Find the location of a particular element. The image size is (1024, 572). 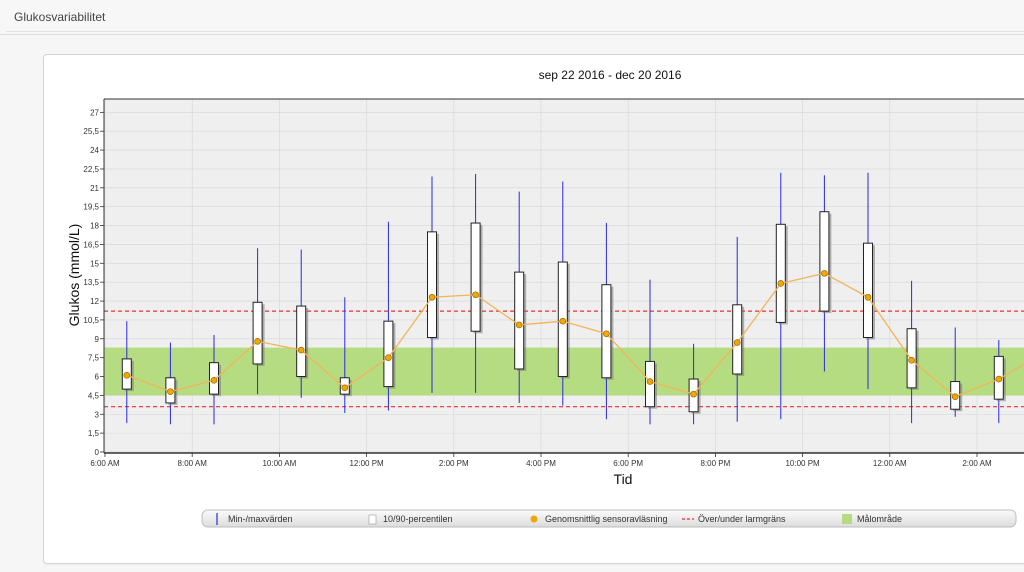

y-tick-label: 4,5 is located at coordinates (94, 395).